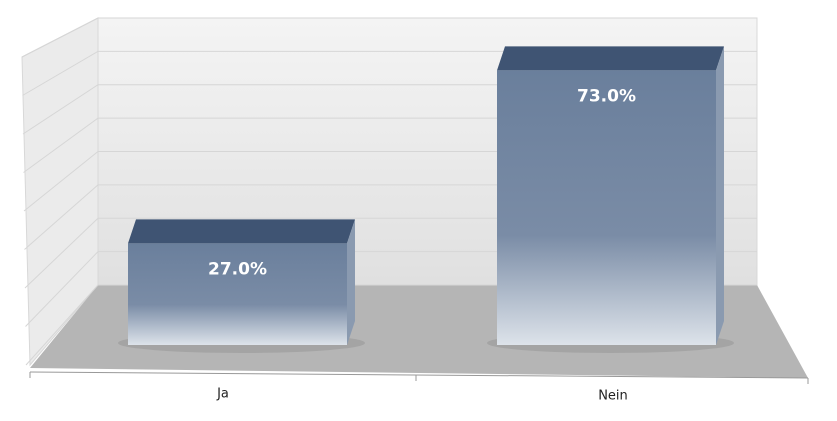 Image resolution: width=837 pixels, height=421 pixels. Describe the element at coordinates (606, 96) in the screenshot. I see `value-label: 73.0%` at that location.